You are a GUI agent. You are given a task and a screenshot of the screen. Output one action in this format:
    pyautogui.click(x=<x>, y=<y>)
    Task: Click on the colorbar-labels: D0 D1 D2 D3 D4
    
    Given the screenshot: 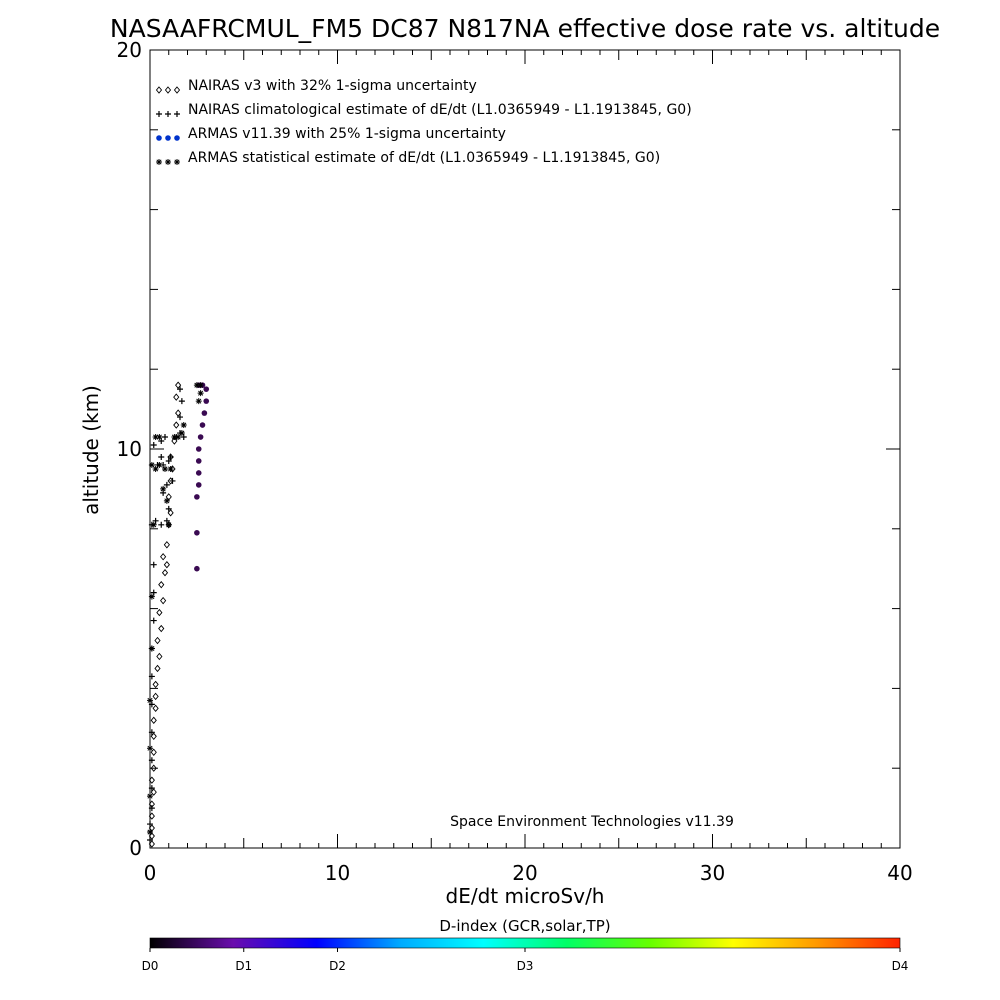 What is the action you would take?
    pyautogui.click(x=525, y=960)
    